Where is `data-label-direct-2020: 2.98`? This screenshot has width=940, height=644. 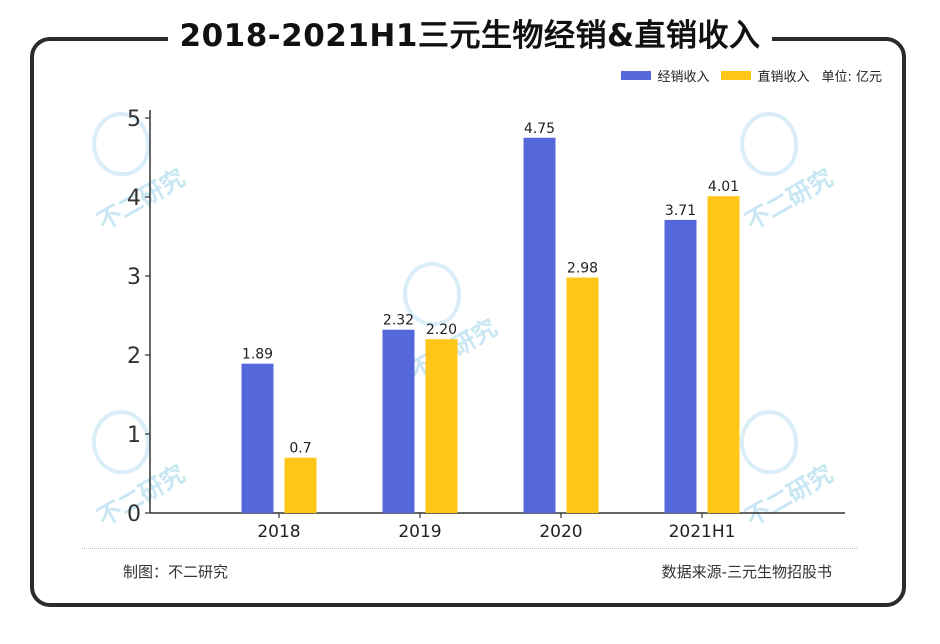
data-label-direct-2020: 2.98 is located at coordinates (582, 269).